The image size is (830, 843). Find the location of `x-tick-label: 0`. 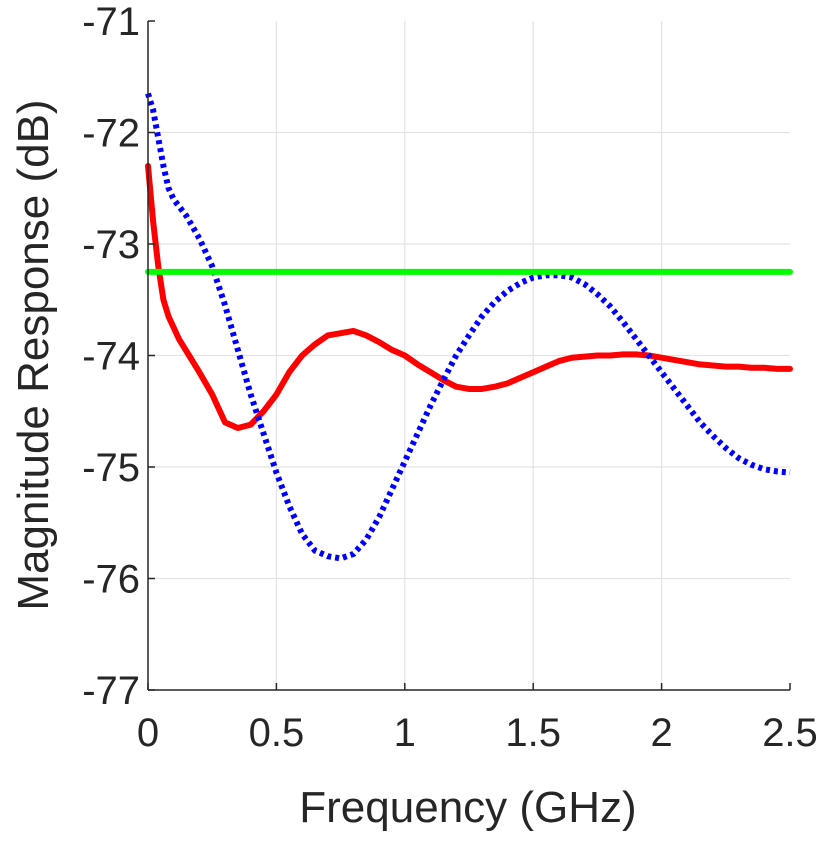

x-tick-label: 0 is located at coordinates (148, 733).